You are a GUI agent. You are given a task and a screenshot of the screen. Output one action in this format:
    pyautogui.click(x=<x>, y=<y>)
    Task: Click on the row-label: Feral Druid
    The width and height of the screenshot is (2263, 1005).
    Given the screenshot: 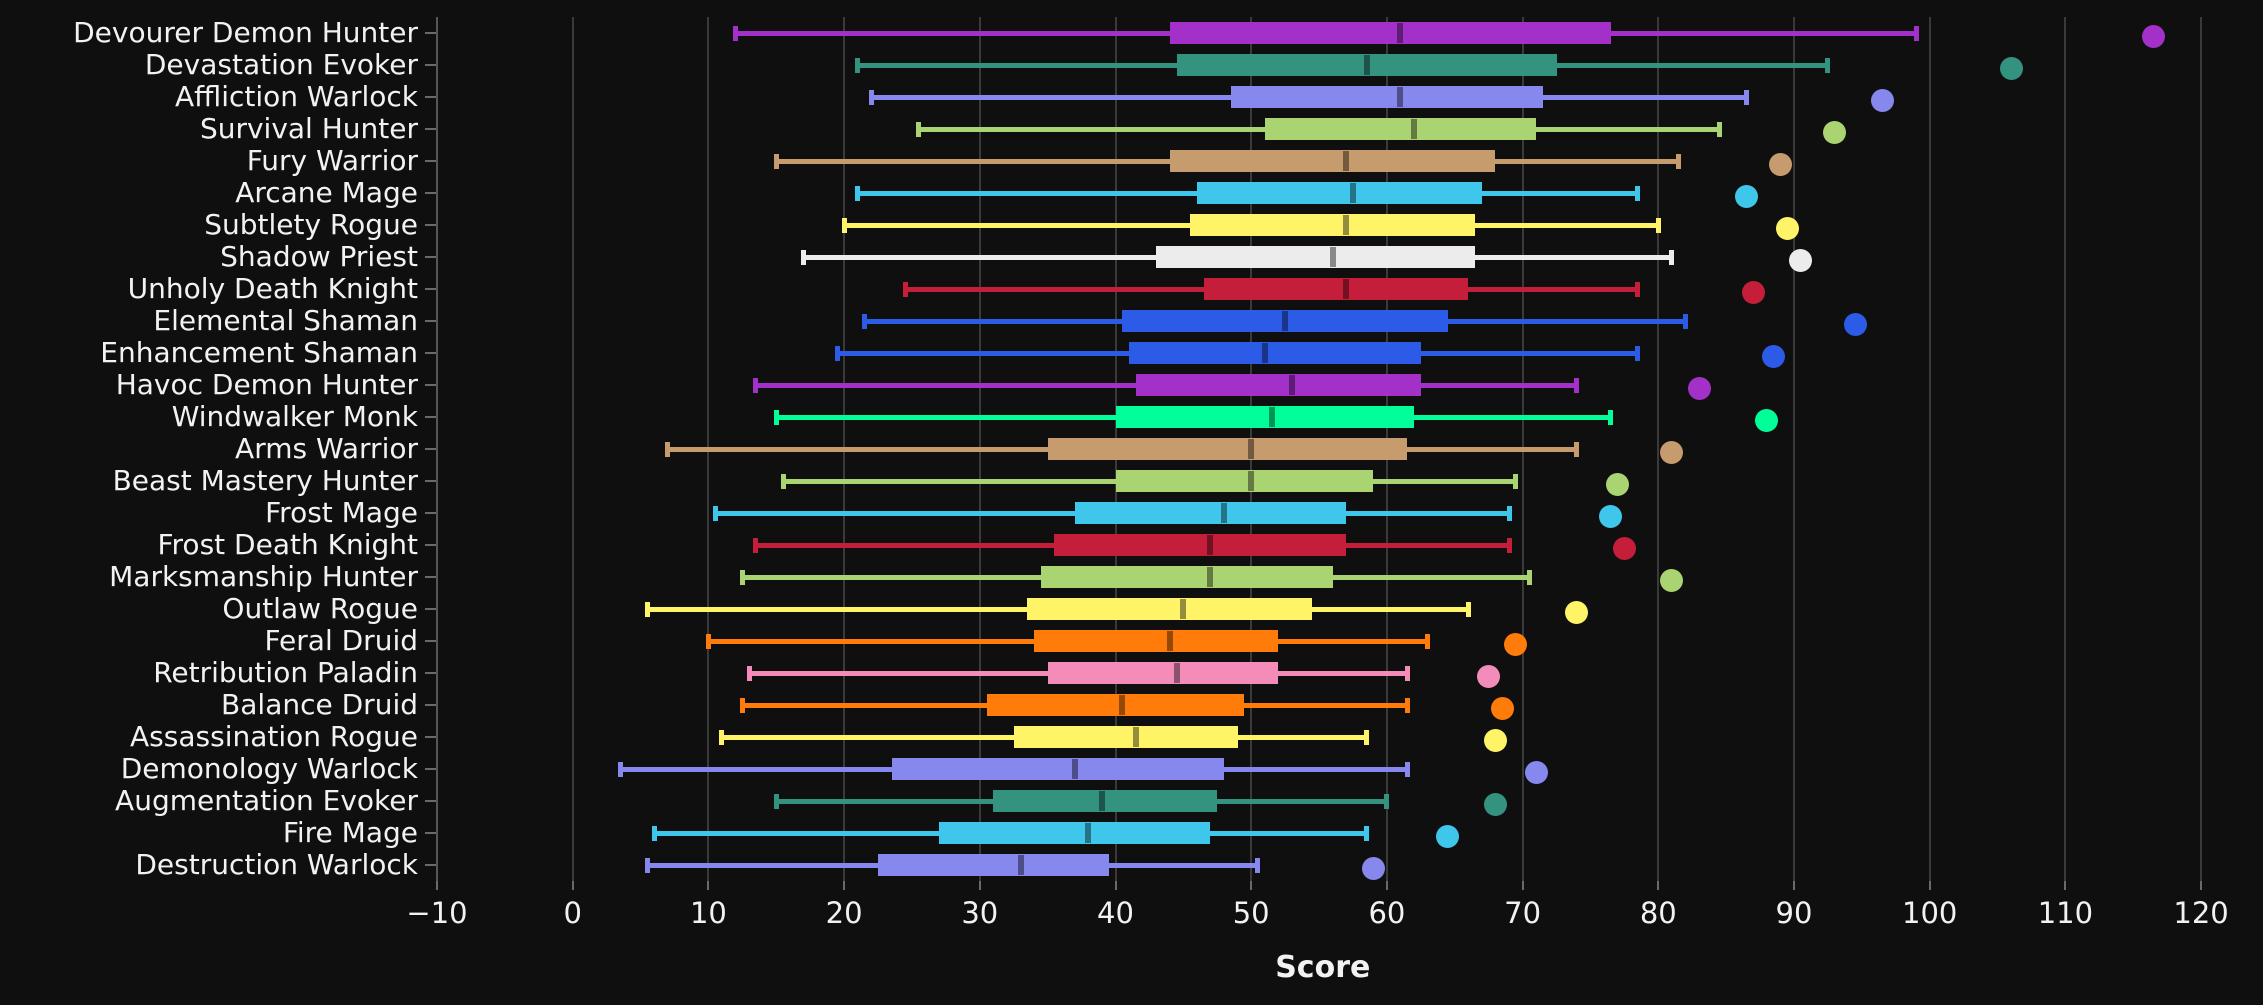 What is the action you would take?
    pyautogui.click(x=341, y=640)
    